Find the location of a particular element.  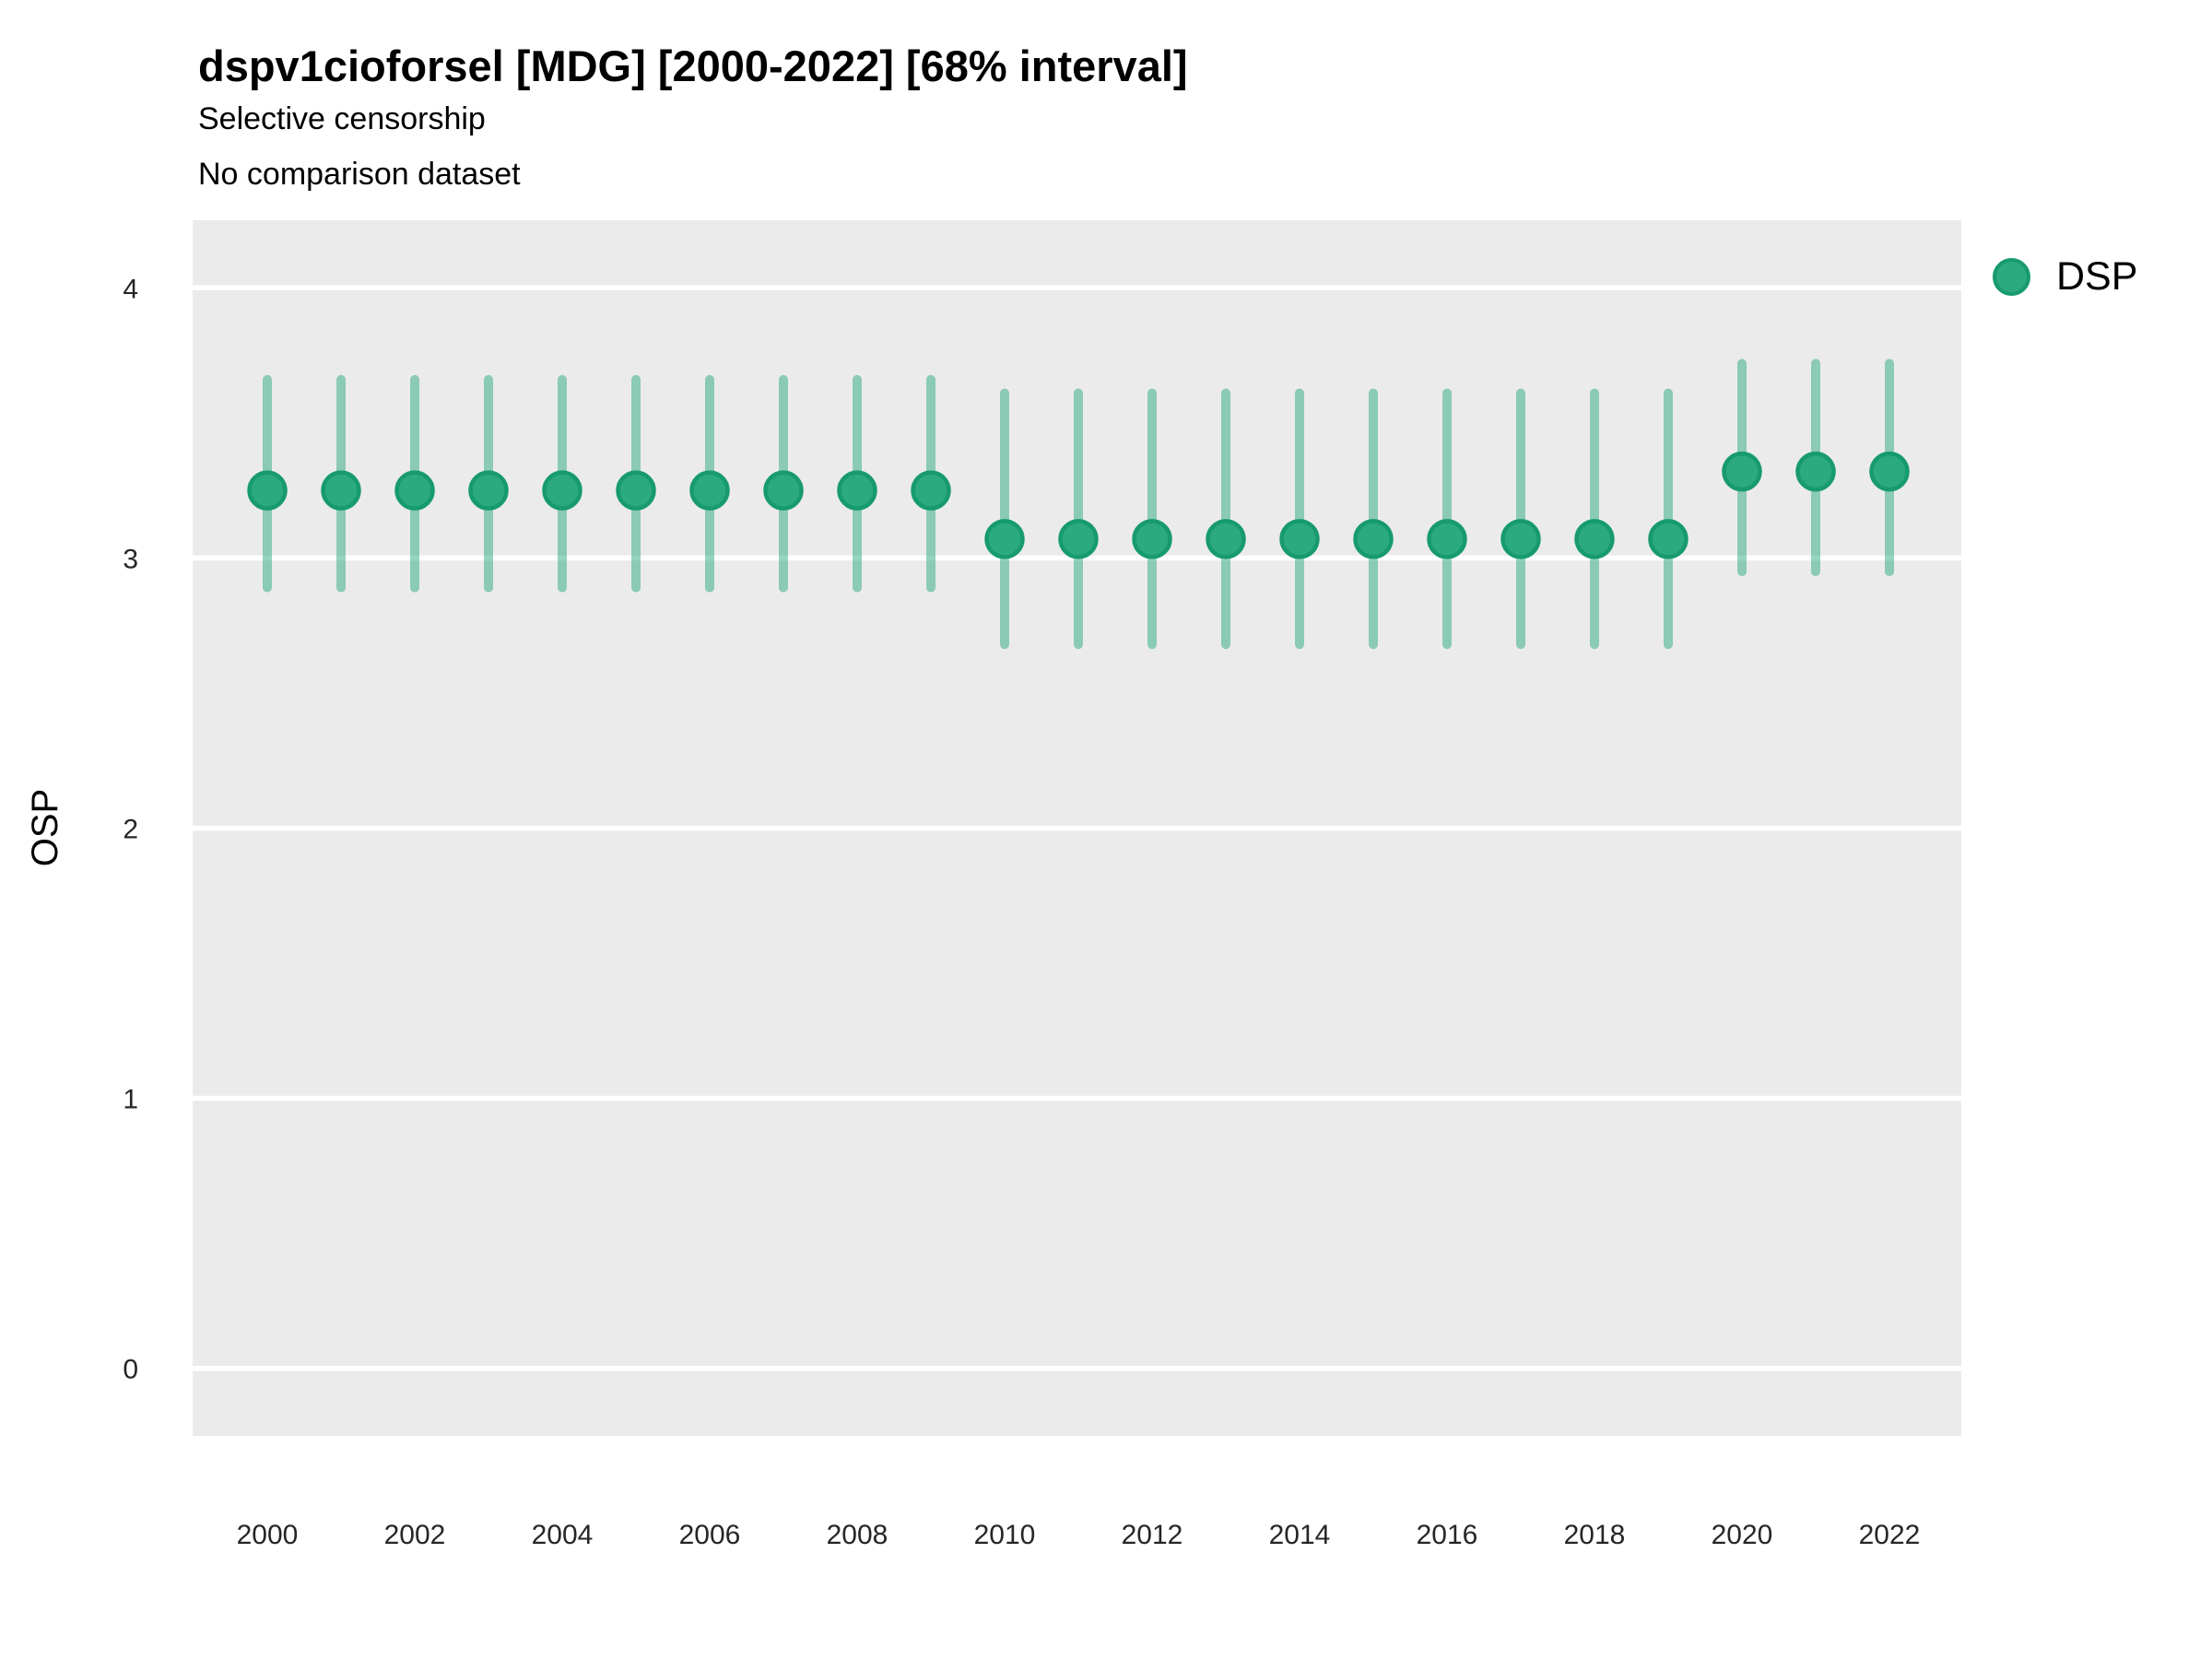

x-tick-label-2014: 2014 is located at coordinates (1300, 1535).